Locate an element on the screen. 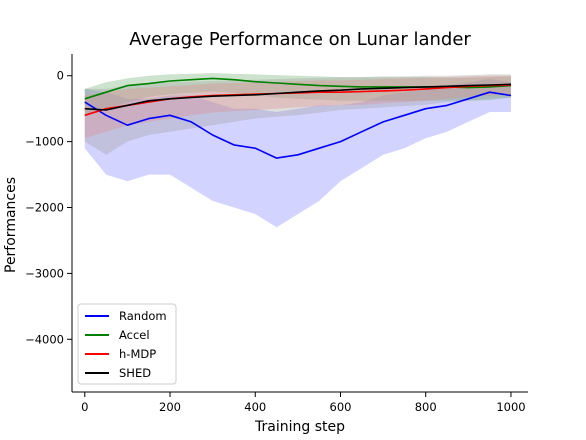 This screenshot has height=440, width=586. band-accel is located at coordinates (298, 94).